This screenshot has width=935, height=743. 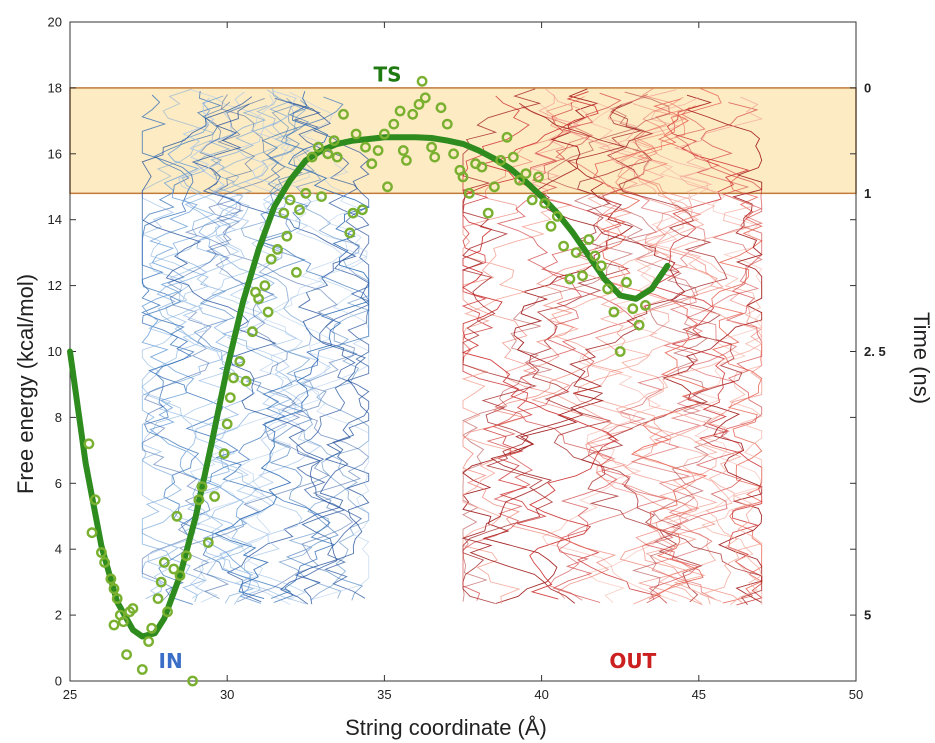 What do you see at coordinates (446, 727) in the screenshot?
I see `x-axis-title: String coordinate (Å)` at bounding box center [446, 727].